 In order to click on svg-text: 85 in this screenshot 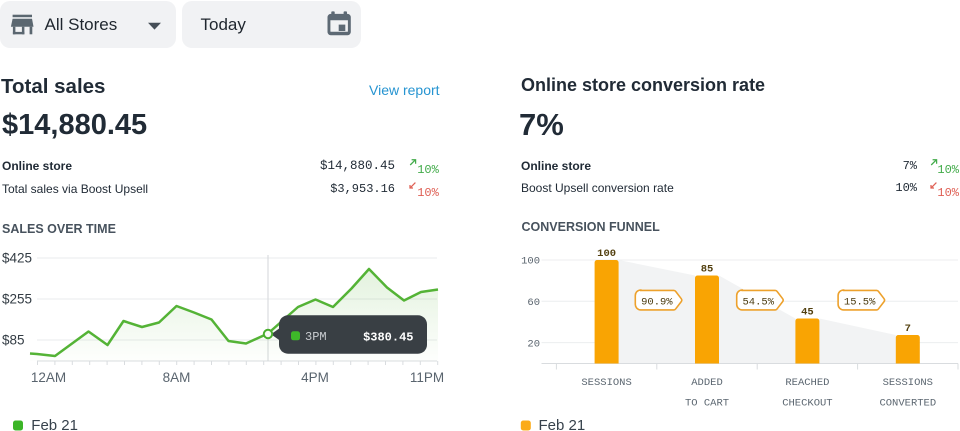, I will do `click(707, 270)`.